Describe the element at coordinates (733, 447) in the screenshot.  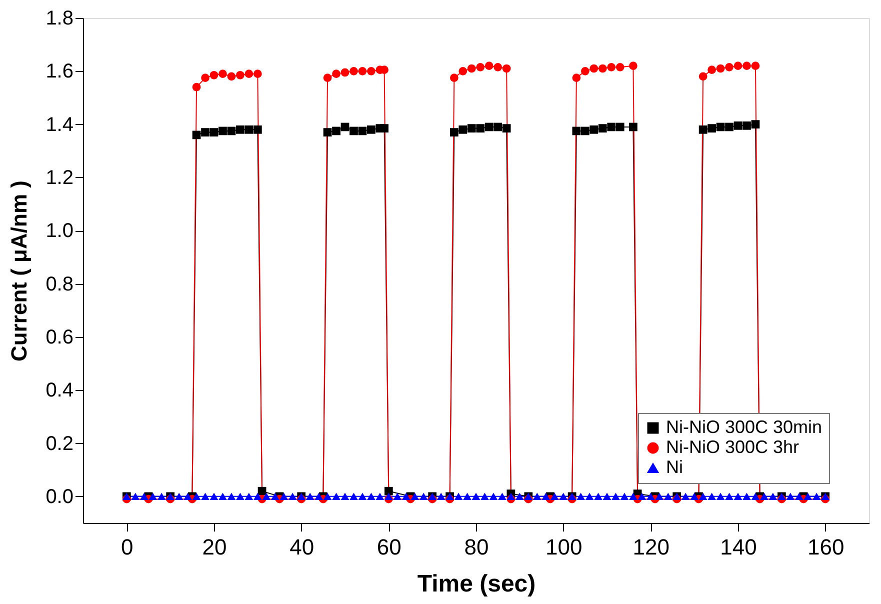
I see `legend-label: Ni-NiO 300C 3hr` at that location.